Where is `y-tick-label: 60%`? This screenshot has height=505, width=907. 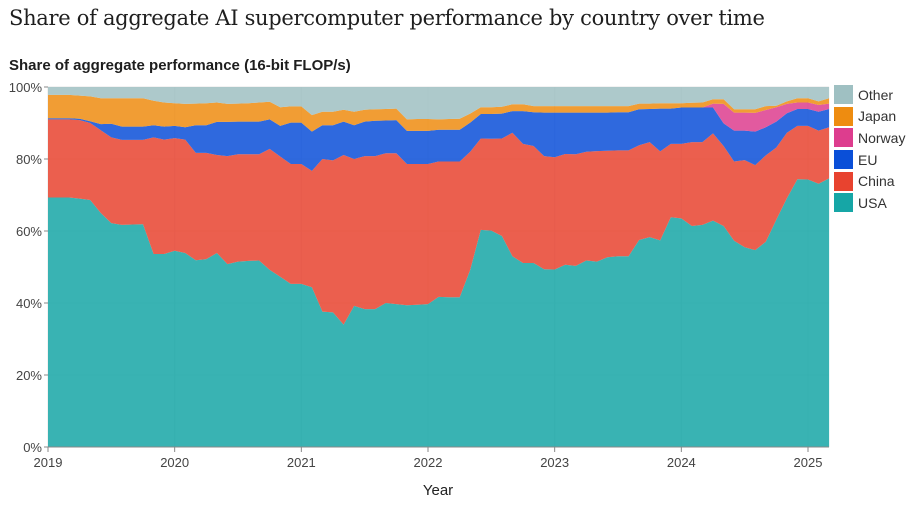 y-tick-label: 60% is located at coordinates (29, 231).